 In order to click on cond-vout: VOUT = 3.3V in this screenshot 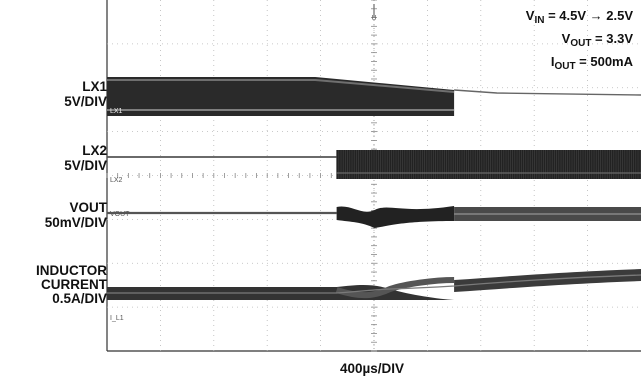, I will do `click(597, 40)`.